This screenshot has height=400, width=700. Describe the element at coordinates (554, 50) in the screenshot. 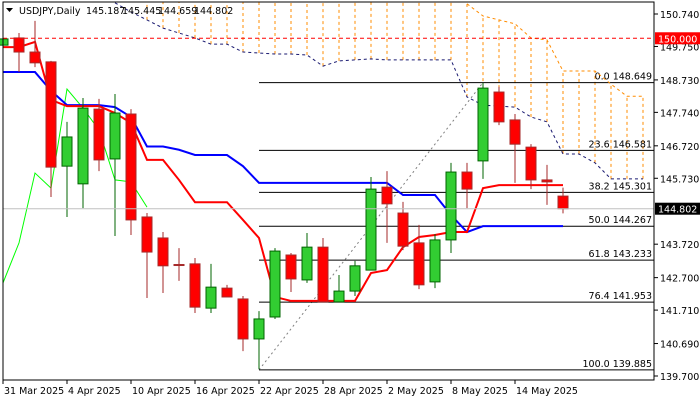

I see `senkou-span-b-line` at that location.